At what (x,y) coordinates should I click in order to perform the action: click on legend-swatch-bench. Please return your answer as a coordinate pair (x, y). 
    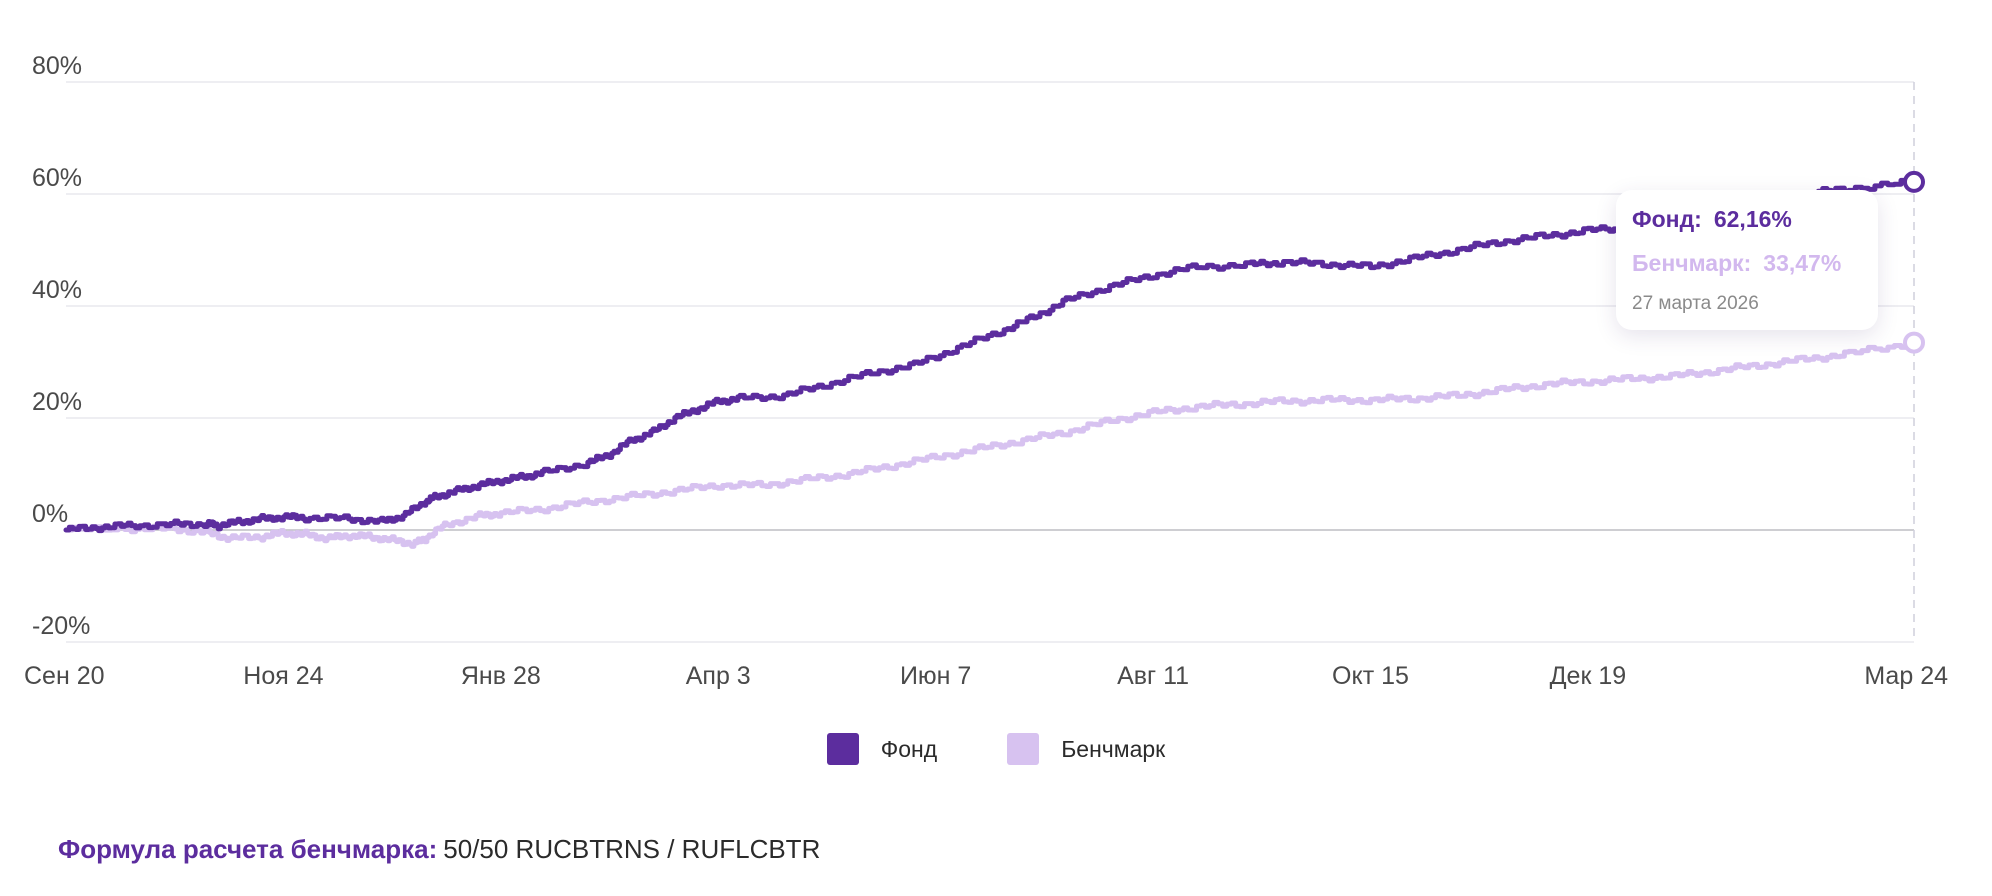
    Looking at the image, I should click on (1023, 749).